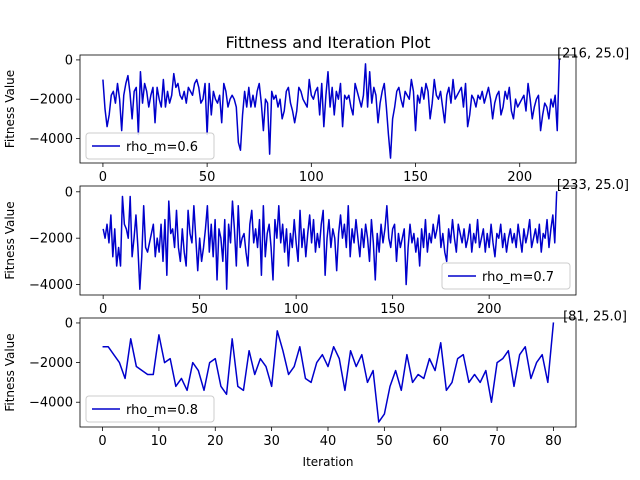 The image size is (640, 480). What do you see at coordinates (51, 239) in the screenshot?
I see `y-tick-label-2-1: −2000` at bounding box center [51, 239].